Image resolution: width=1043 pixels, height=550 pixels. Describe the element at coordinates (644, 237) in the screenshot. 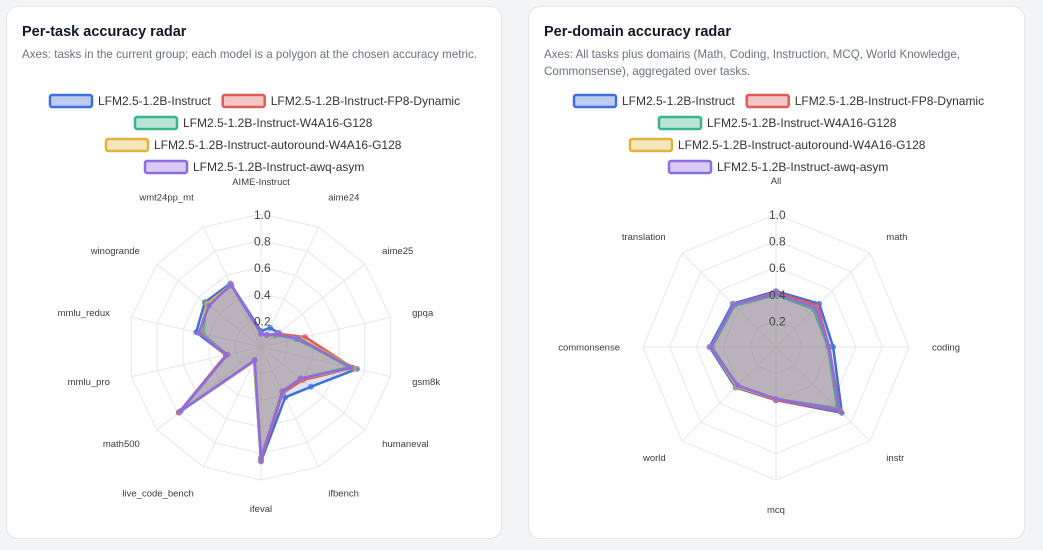

I see `axis-label: translation` at that location.